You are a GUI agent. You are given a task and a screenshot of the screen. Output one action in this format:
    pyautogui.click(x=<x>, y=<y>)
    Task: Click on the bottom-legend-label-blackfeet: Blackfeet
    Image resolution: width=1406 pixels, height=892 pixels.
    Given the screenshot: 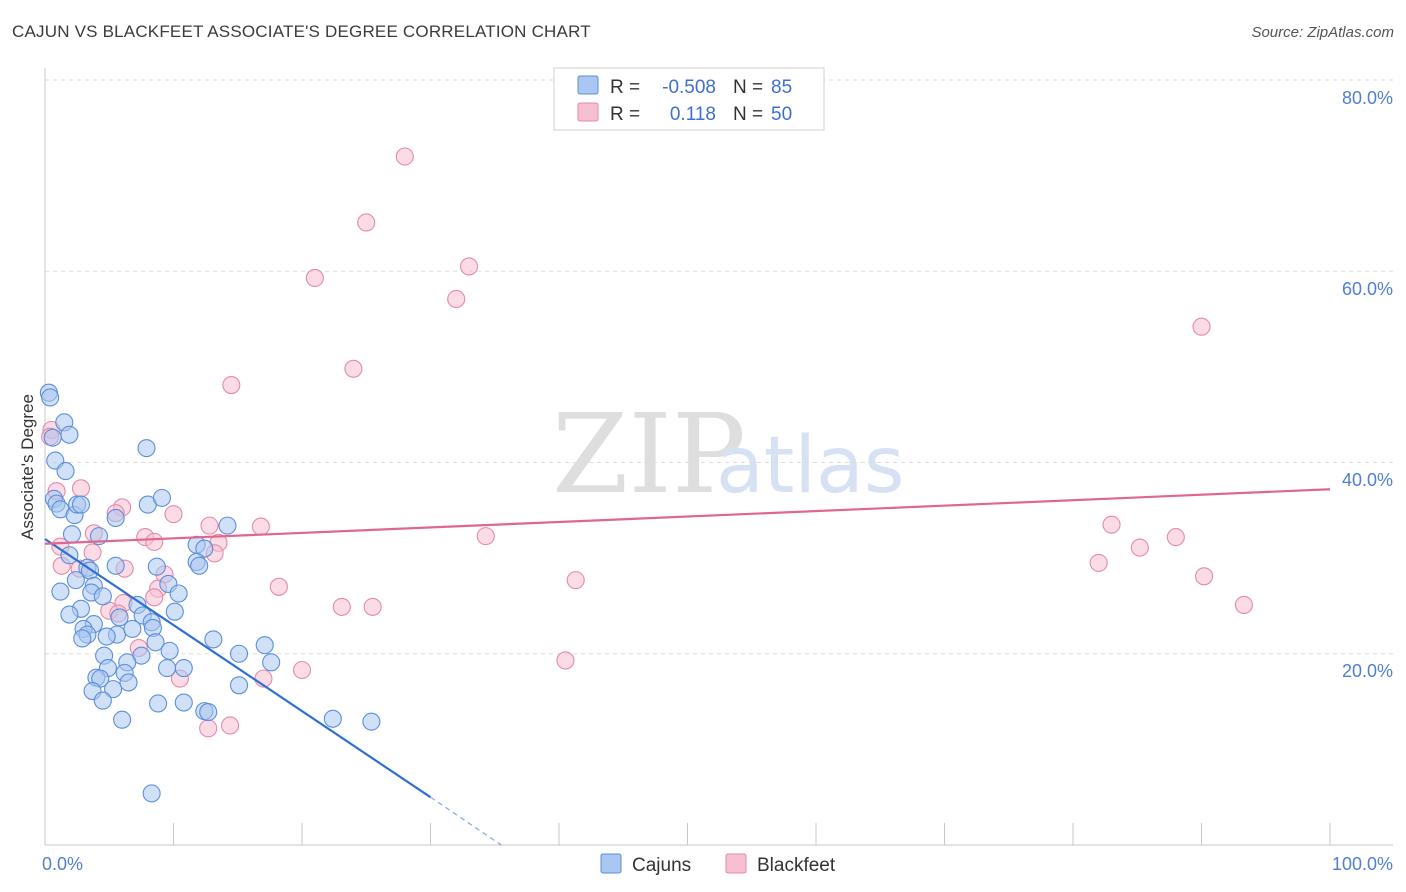 What is the action you would take?
    pyautogui.click(x=796, y=865)
    